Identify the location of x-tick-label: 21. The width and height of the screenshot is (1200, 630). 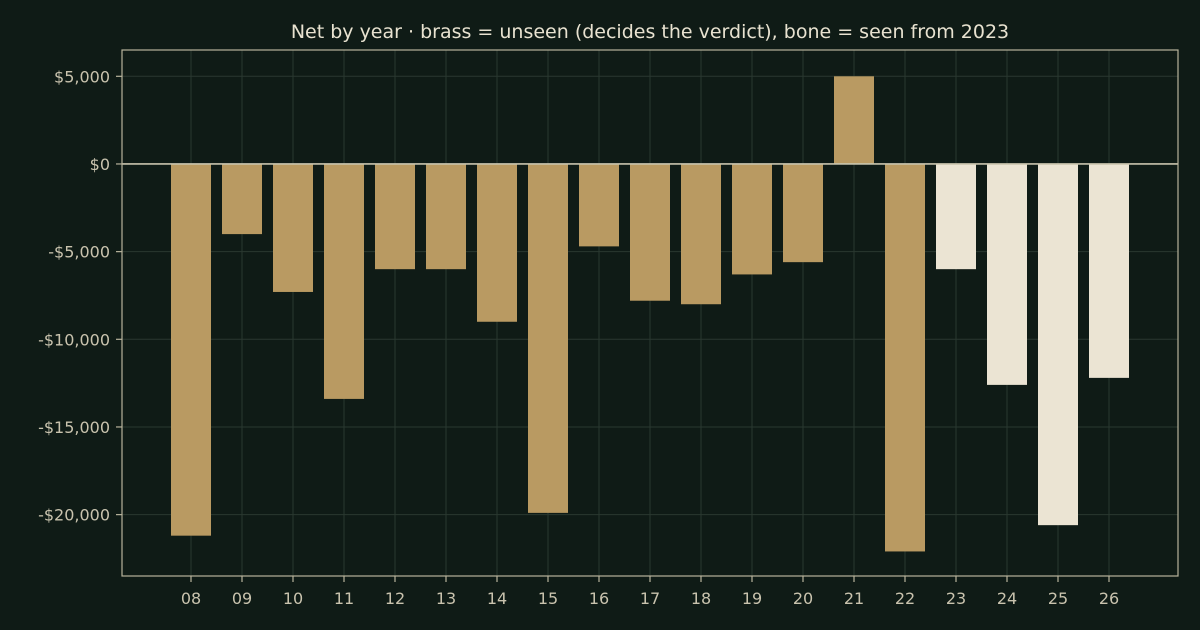
(854, 598).